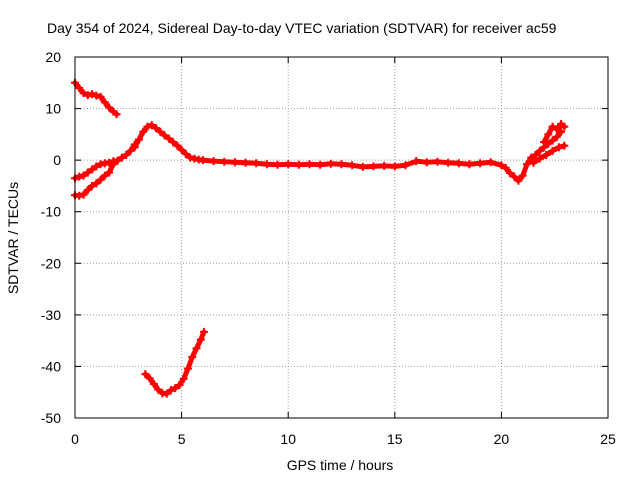  I want to click on x-tick-label: 20, so click(502, 439).